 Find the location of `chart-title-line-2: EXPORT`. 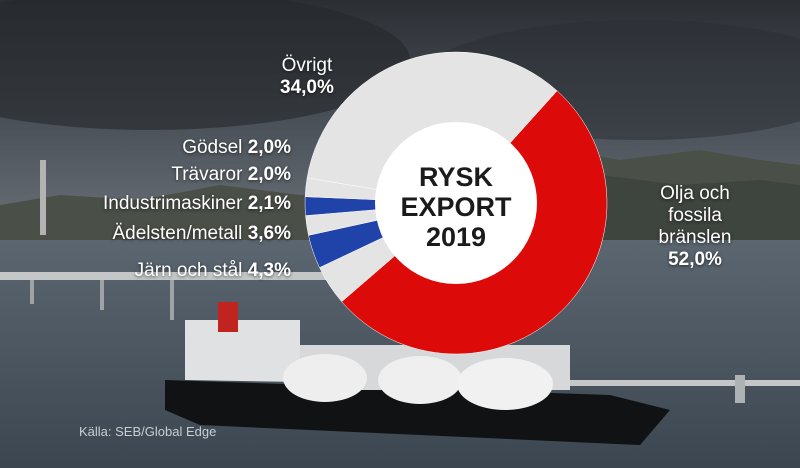

chart-title-line-2: EXPORT is located at coordinates (456, 207).